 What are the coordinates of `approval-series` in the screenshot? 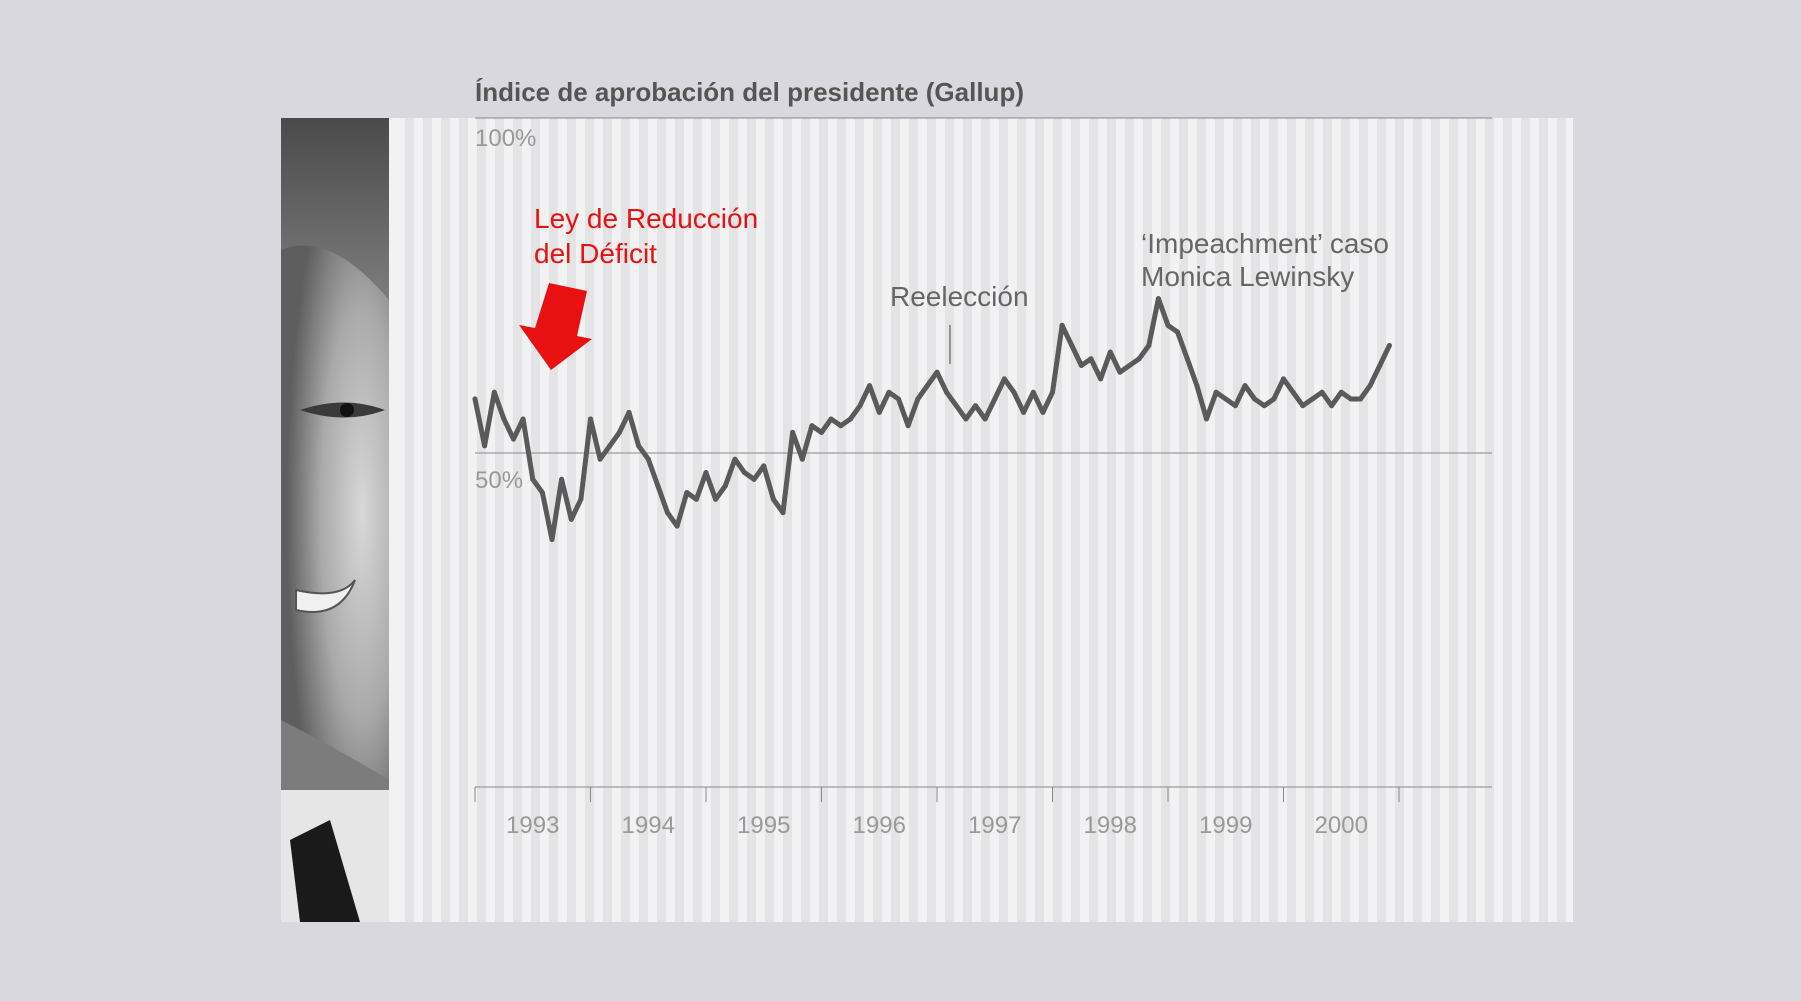 It's located at (932, 419).